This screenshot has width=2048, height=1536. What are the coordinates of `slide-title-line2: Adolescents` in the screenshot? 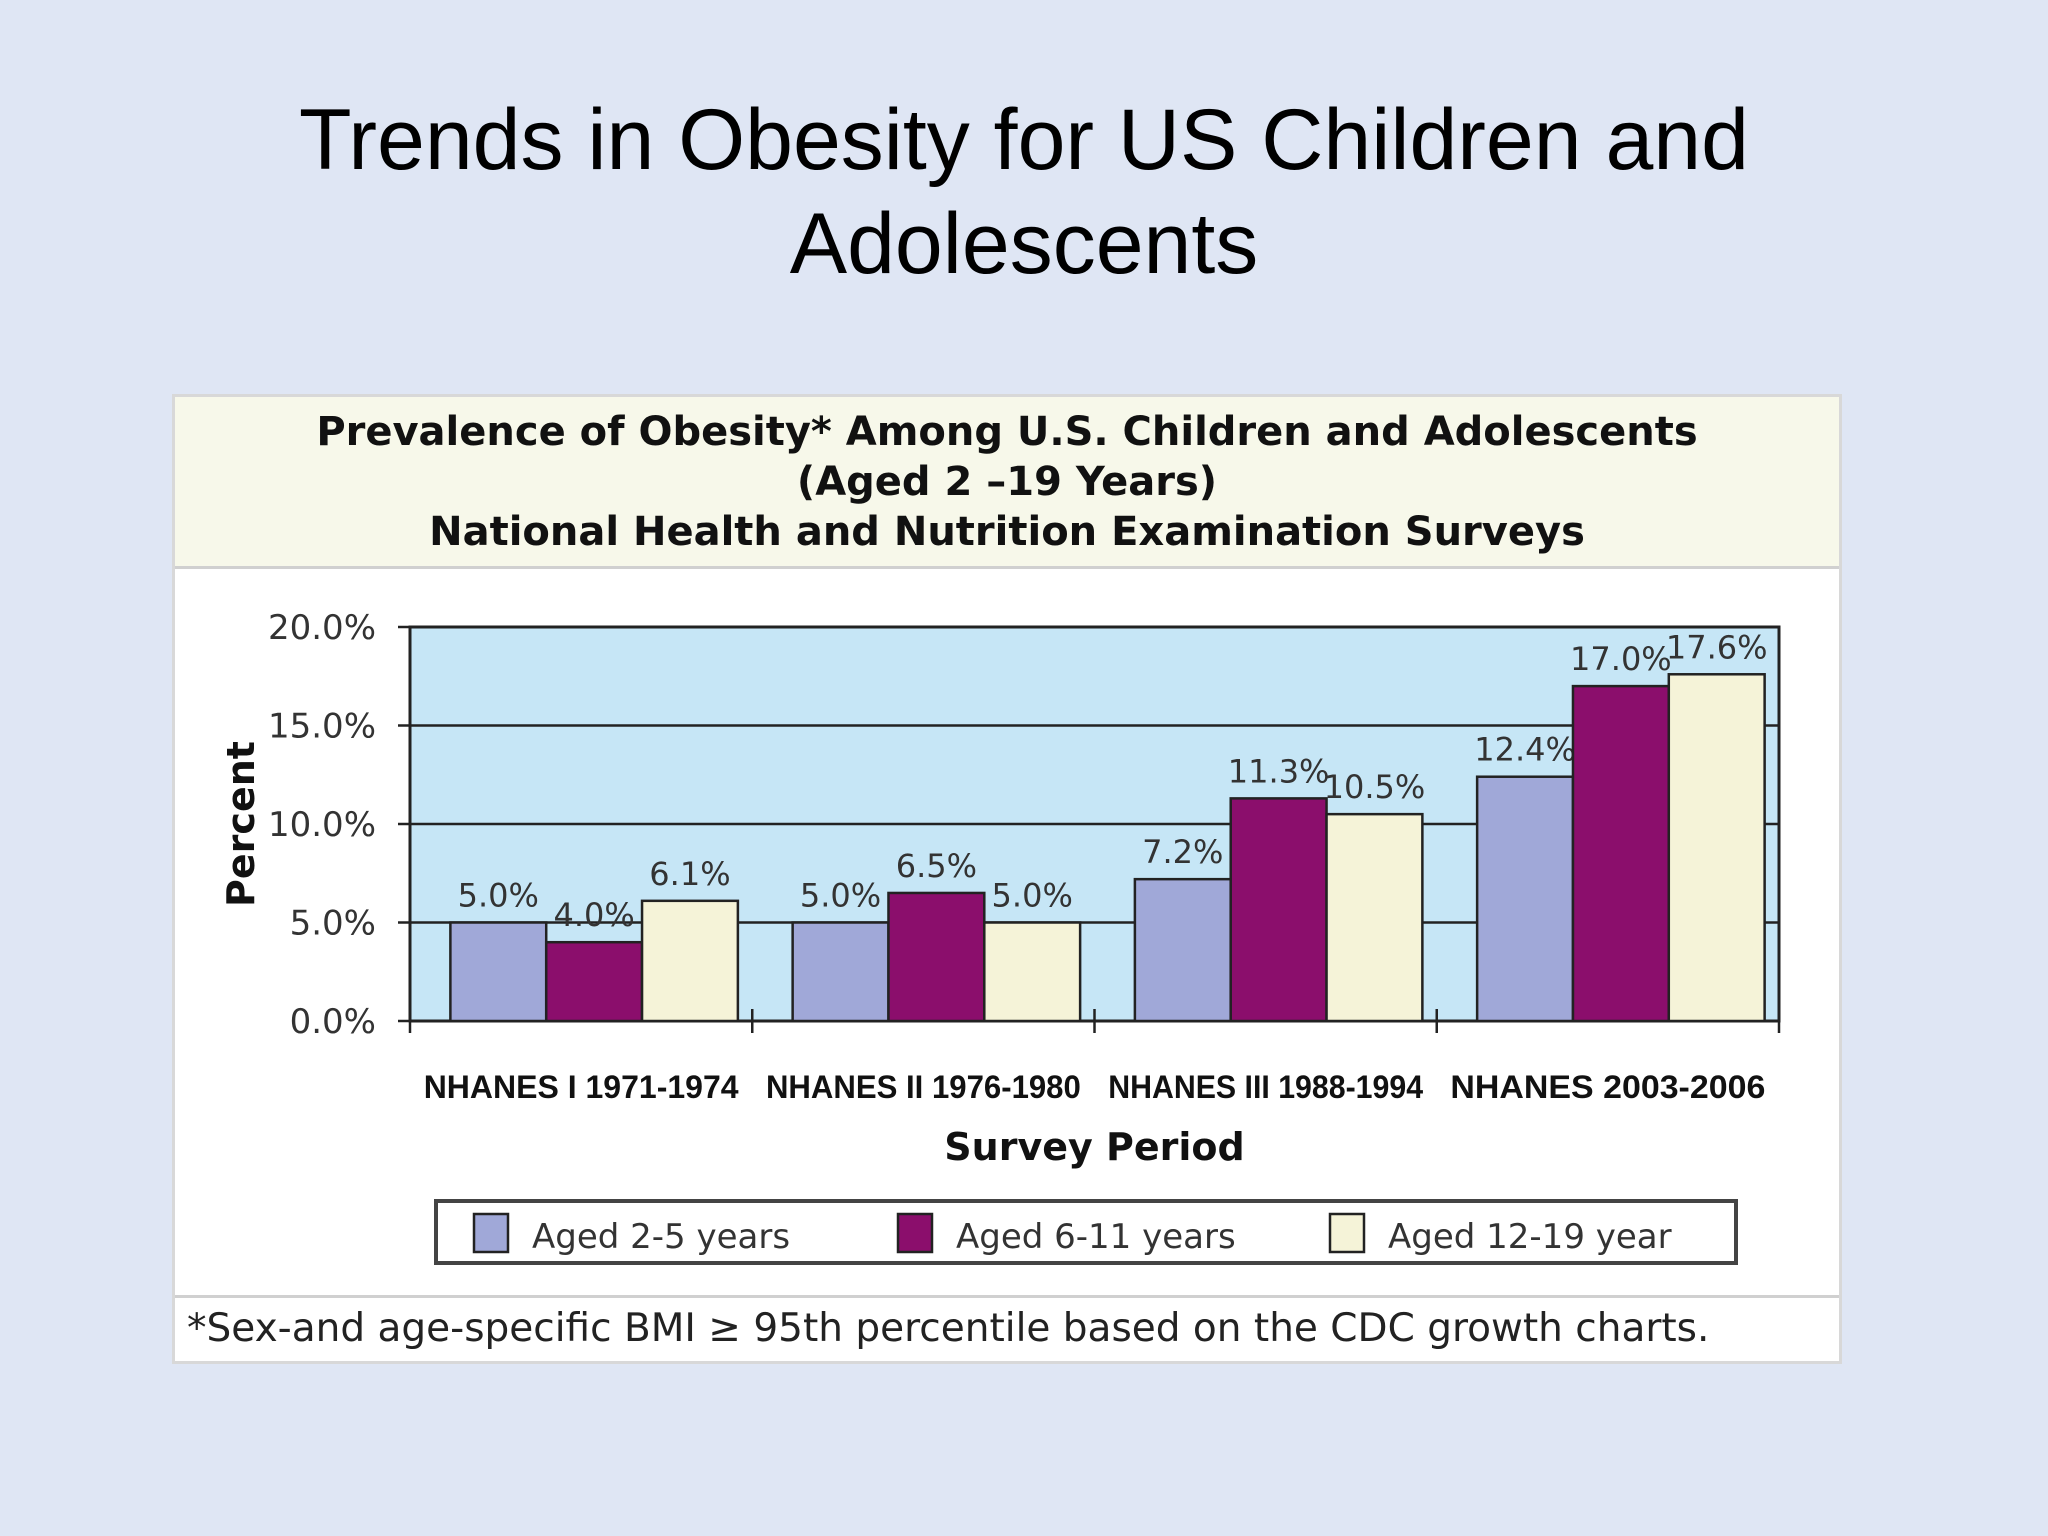 It's located at (1024, 244).